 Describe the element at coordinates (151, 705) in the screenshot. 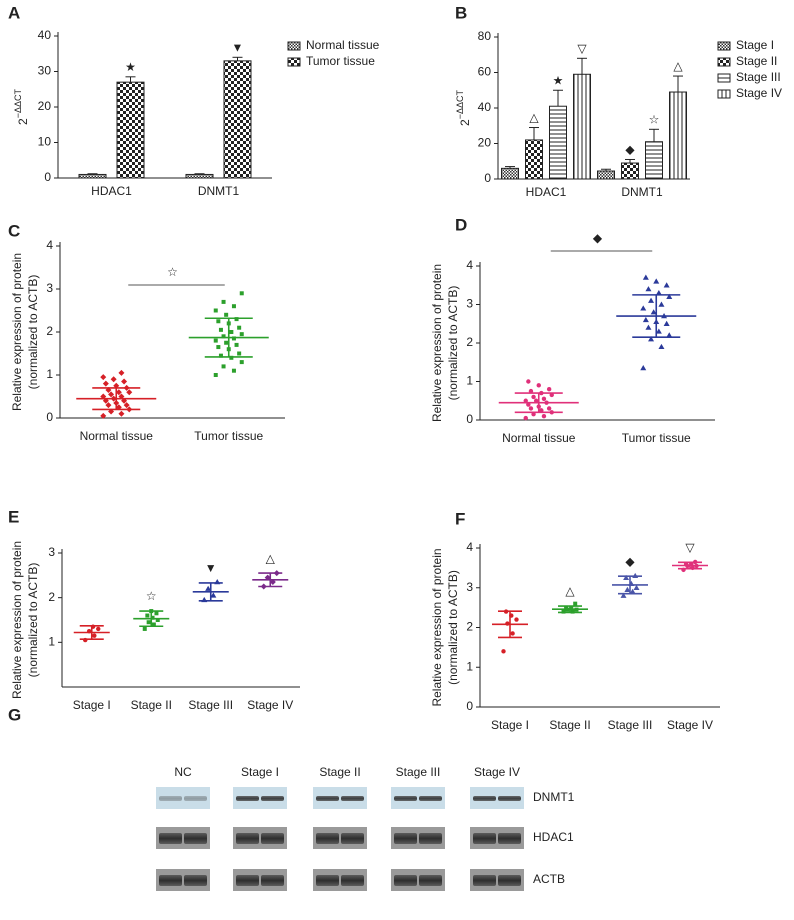

I see `x-tick-label: Stage II` at that location.